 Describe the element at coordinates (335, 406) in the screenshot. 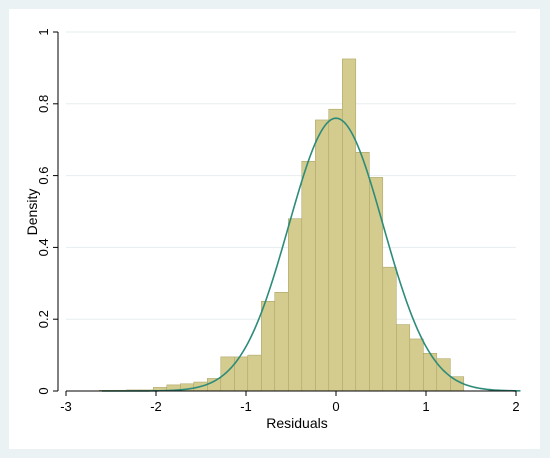

I see `x-tick-label-3: 0` at that location.